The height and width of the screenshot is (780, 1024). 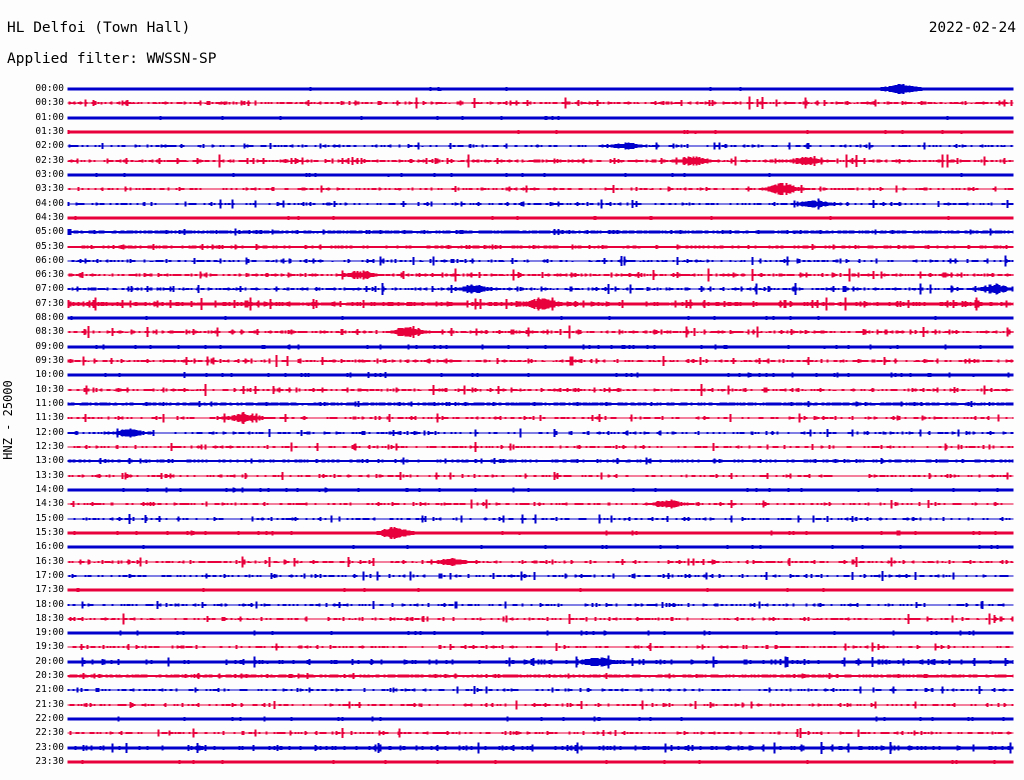 What do you see at coordinates (49, 160) in the screenshot?
I see `trace-time-label: 02:30` at bounding box center [49, 160].